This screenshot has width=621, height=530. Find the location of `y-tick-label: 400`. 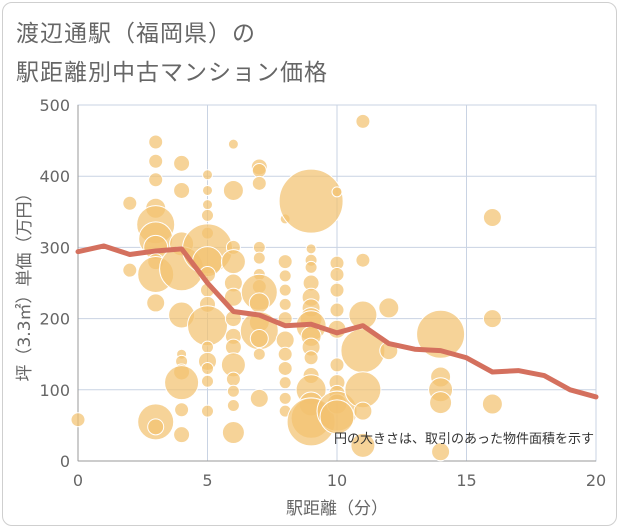

y-tick-label: 400 is located at coordinates (54, 176).